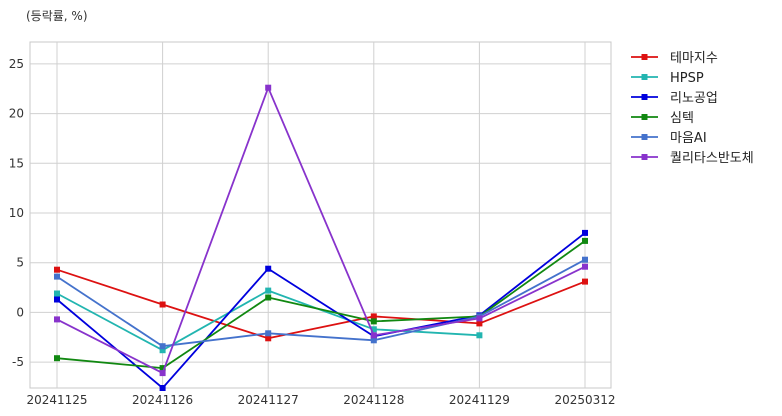 The height and width of the screenshot is (416, 782). What do you see at coordinates (662, 118) in the screenshot?
I see `legend-item: 심텍` at bounding box center [662, 118].